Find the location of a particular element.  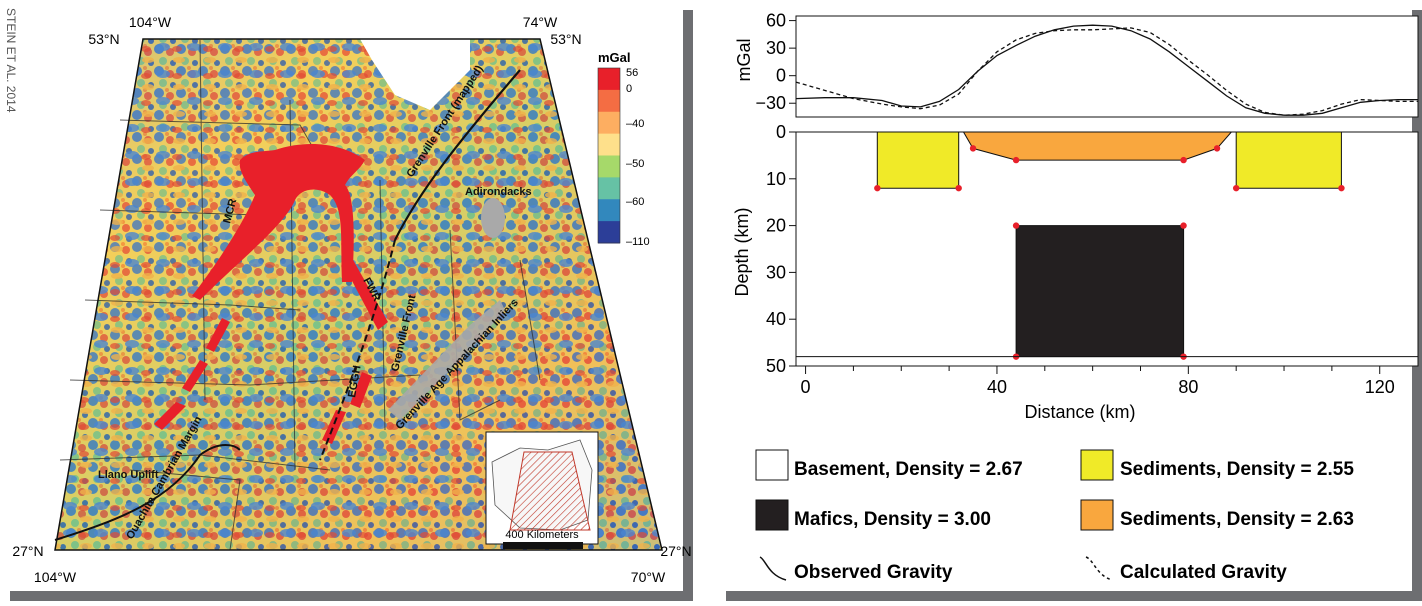

colorbar-tick-label: –50 is located at coordinates (635, 164).